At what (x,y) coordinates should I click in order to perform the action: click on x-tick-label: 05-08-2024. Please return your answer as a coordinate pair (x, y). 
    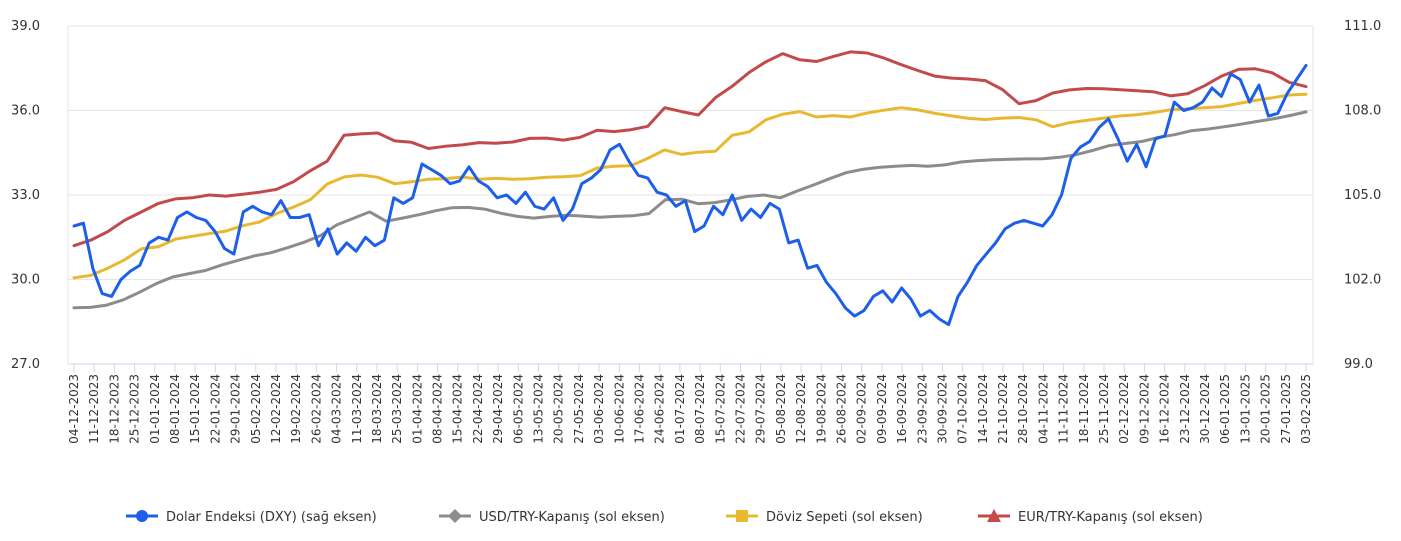
    Looking at the image, I should click on (781, 409).